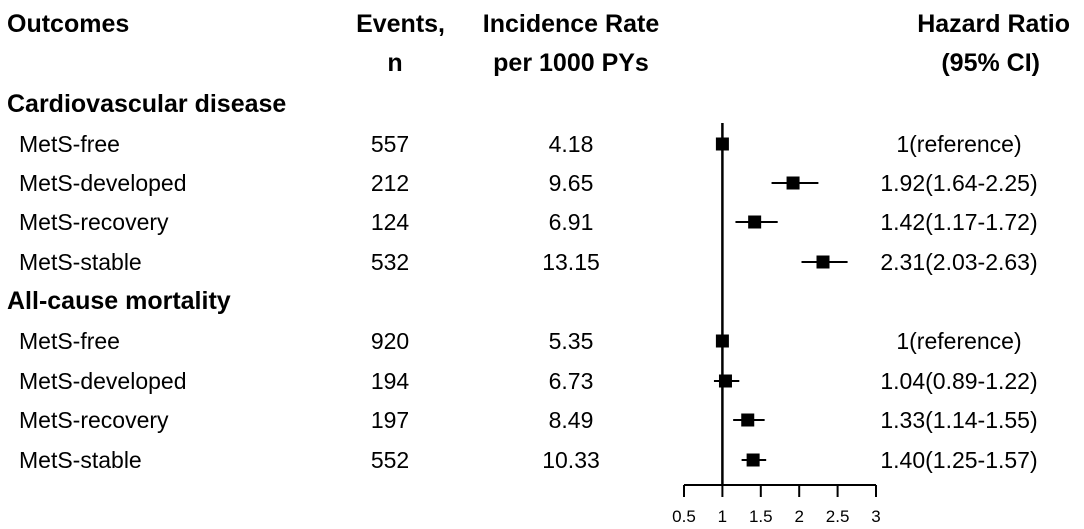 This screenshot has height=529, width=1084. What do you see at coordinates (390, 262) in the screenshot?
I see `row-events: 532` at bounding box center [390, 262].